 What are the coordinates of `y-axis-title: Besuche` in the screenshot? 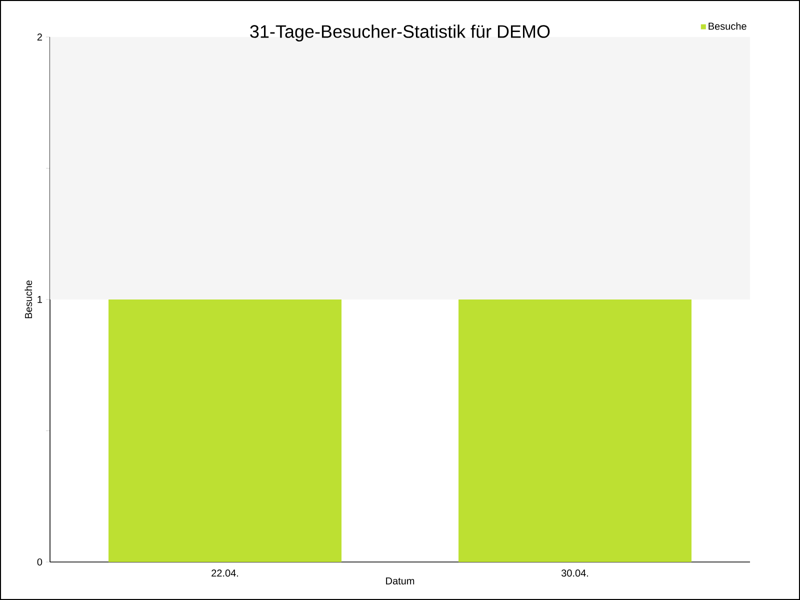 It's located at (28, 299).